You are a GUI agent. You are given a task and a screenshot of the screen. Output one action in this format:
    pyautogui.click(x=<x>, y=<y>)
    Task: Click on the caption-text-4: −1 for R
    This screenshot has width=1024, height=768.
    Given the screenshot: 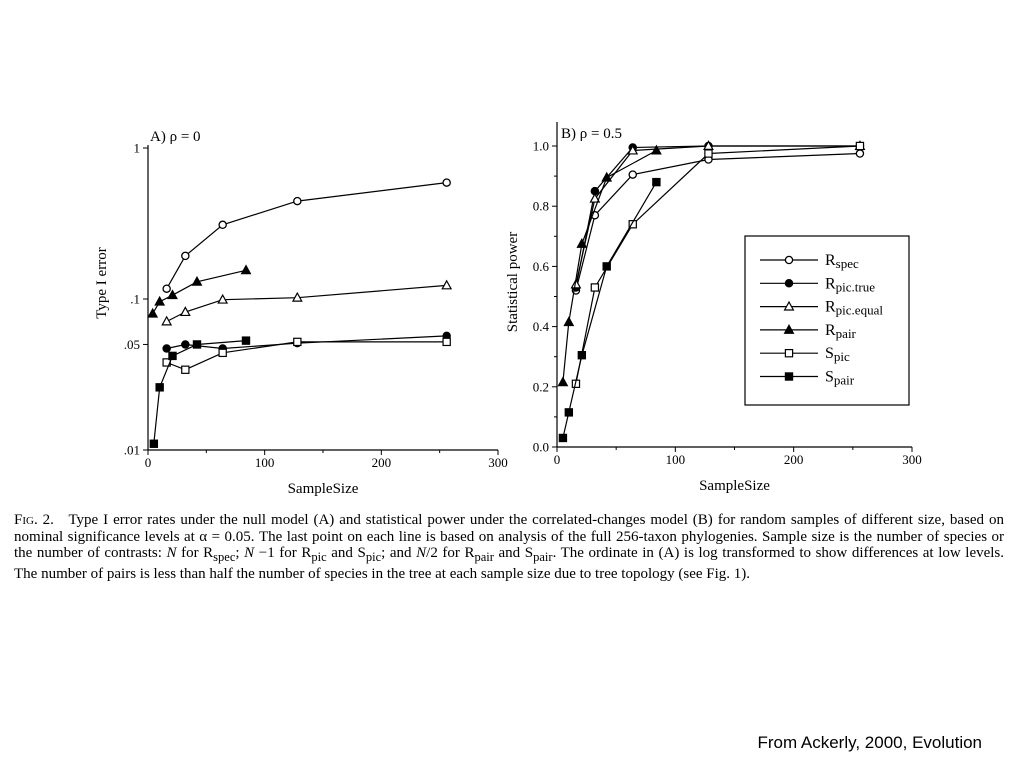 What is the action you would take?
    pyautogui.click(x=283, y=553)
    